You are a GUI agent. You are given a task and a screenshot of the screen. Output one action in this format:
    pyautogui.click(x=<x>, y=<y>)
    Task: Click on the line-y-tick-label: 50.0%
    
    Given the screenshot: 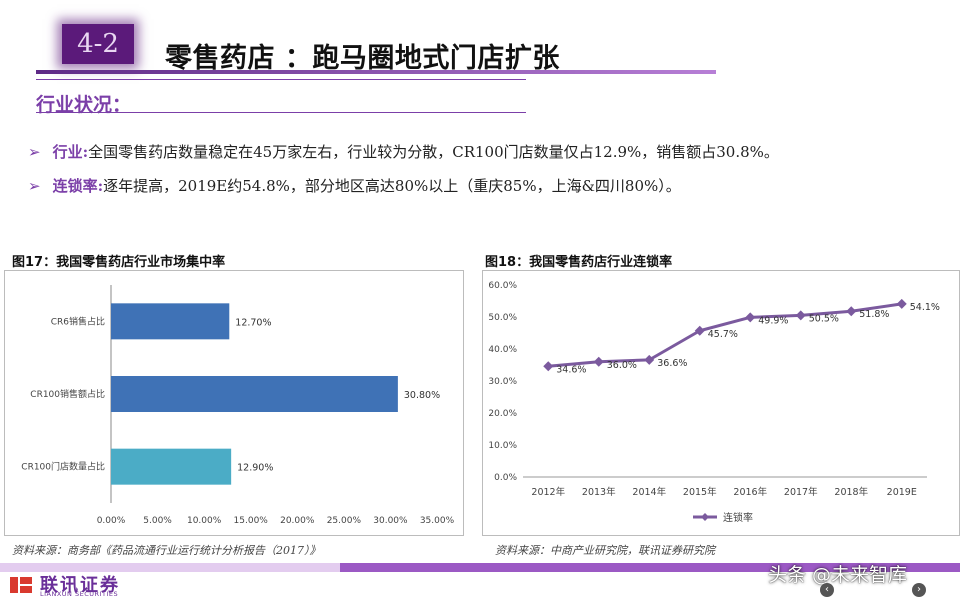 What is the action you would take?
    pyautogui.click(x=502, y=318)
    